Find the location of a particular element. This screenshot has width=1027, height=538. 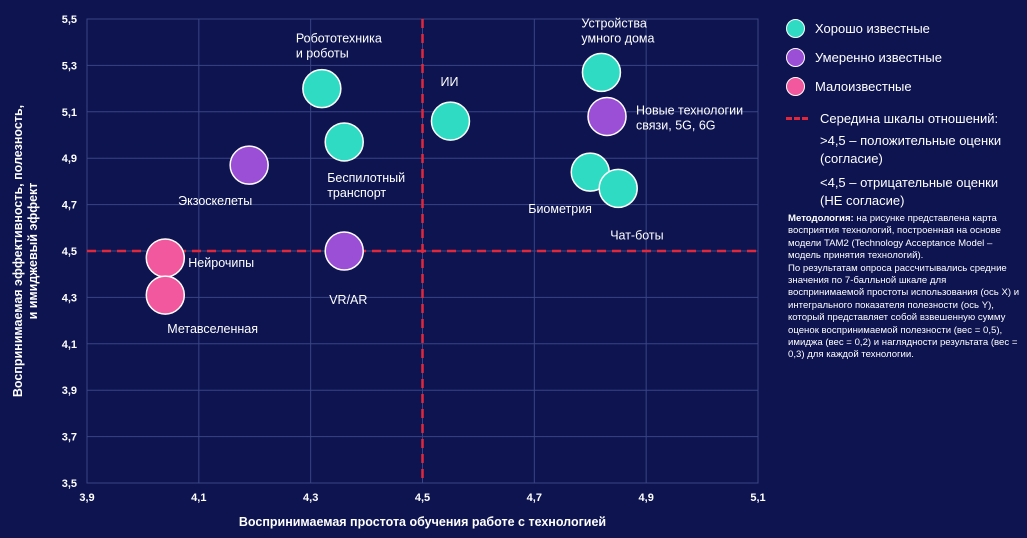

x-tick-label: 4,7 is located at coordinates (534, 498).